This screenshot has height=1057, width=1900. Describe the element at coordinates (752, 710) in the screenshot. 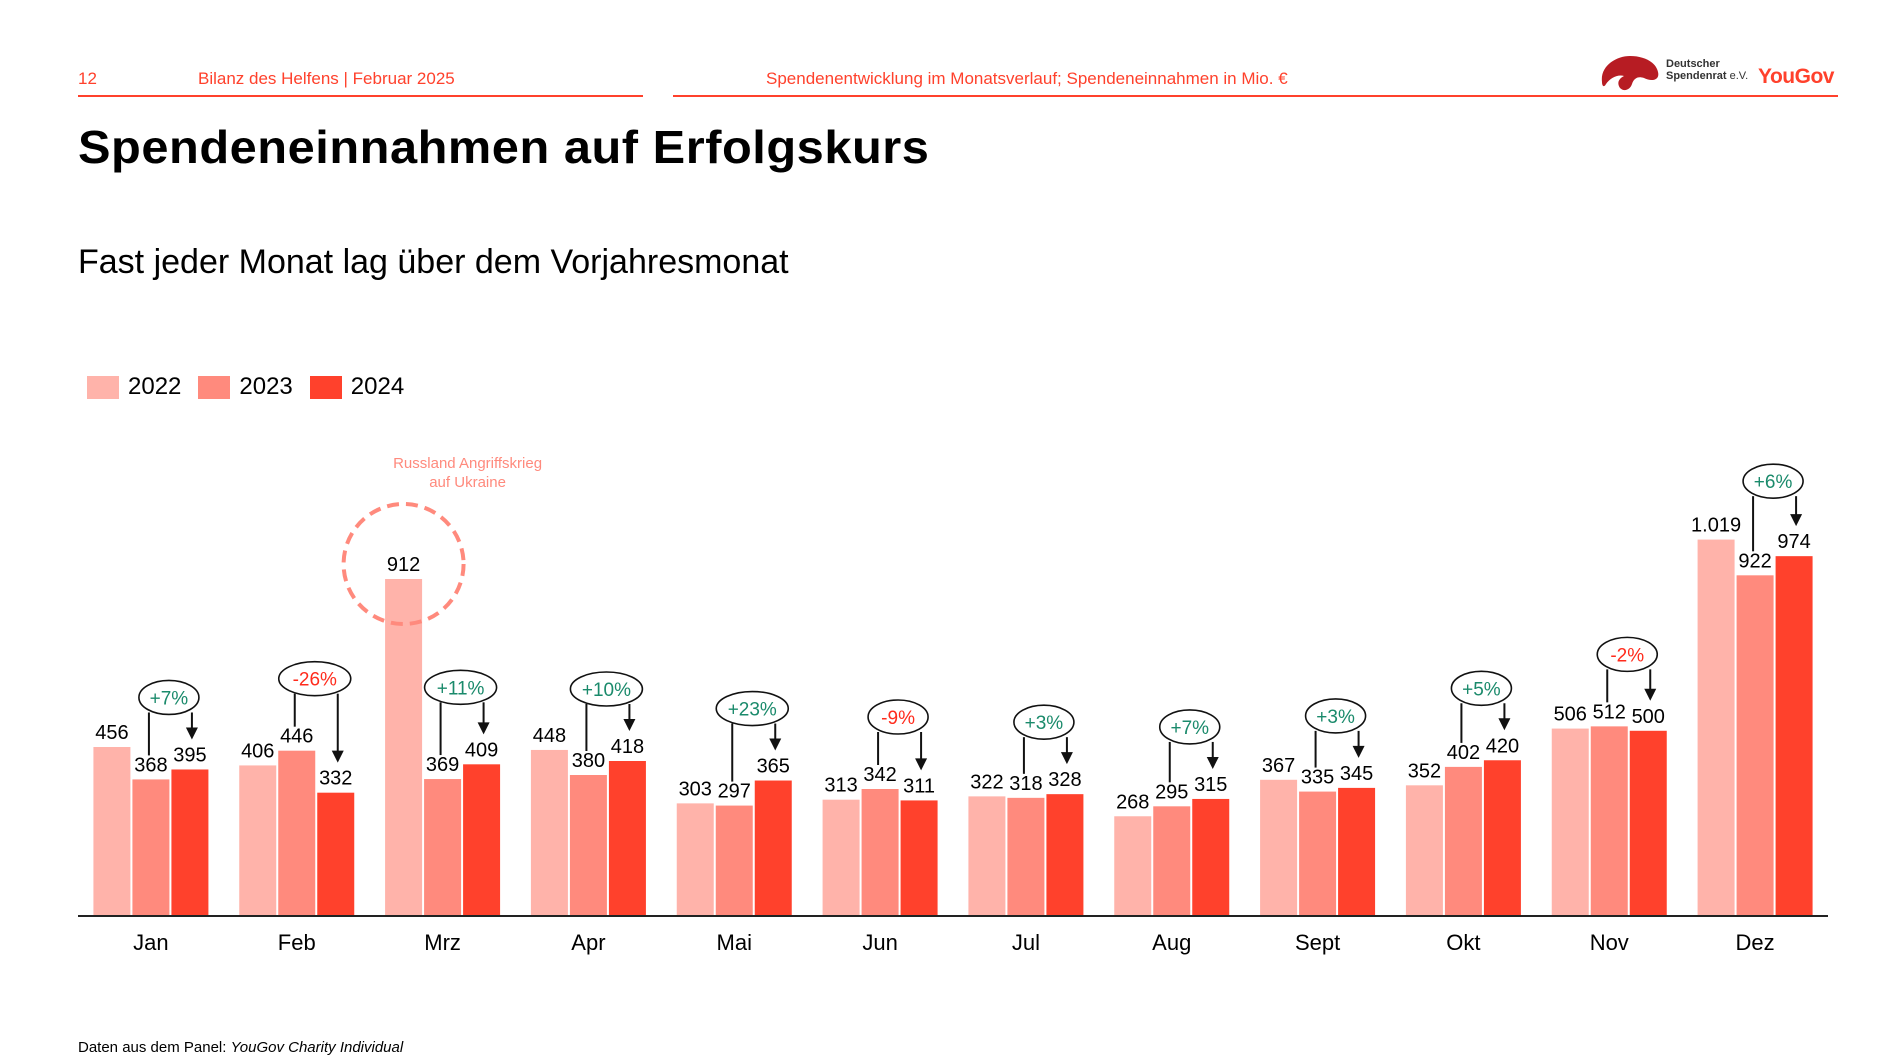

I see `yoy-change-label-mai: +23%` at that location.